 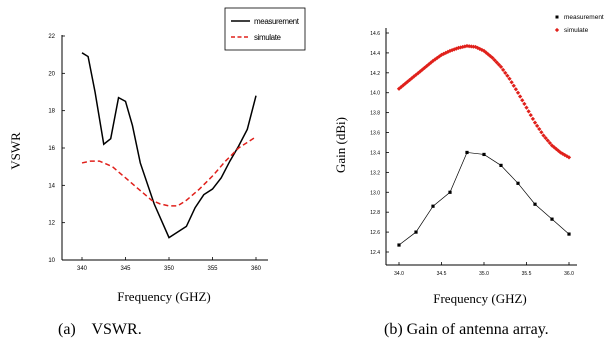 I want to click on vswr-y-ticks: 10 12 14 16 18 20 22, so click(x=56, y=149).